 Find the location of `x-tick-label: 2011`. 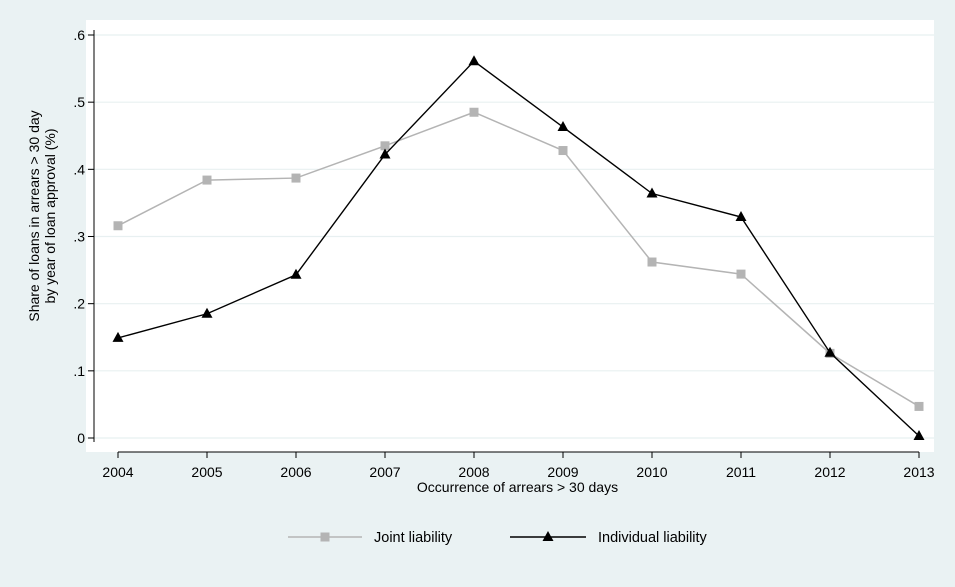

x-tick-label: 2011 is located at coordinates (741, 472).